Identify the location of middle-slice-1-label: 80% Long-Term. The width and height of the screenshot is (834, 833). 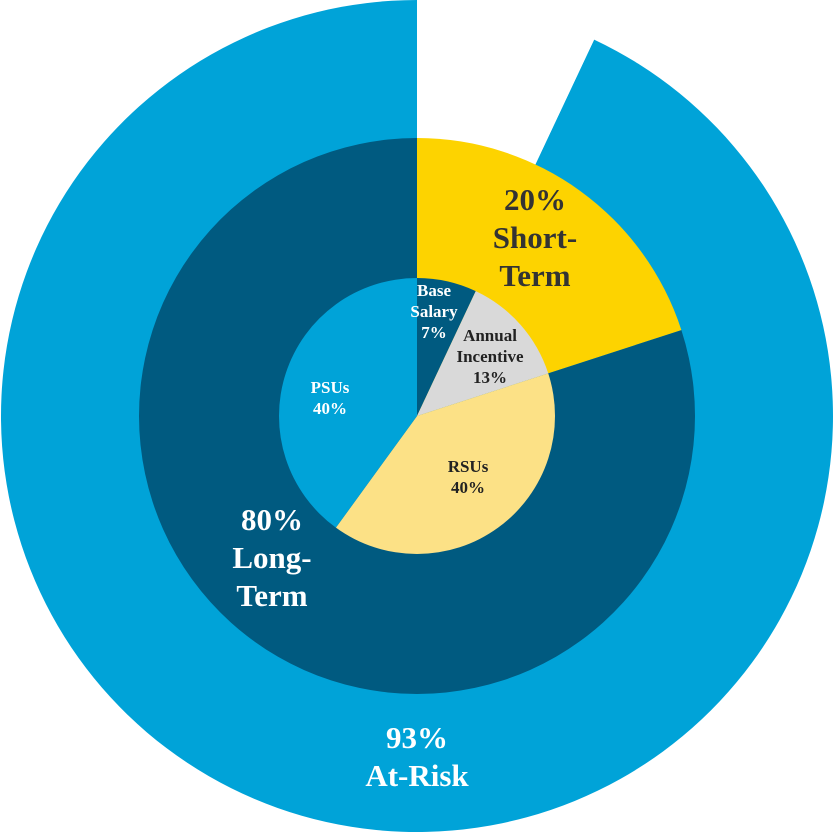
(271, 557).